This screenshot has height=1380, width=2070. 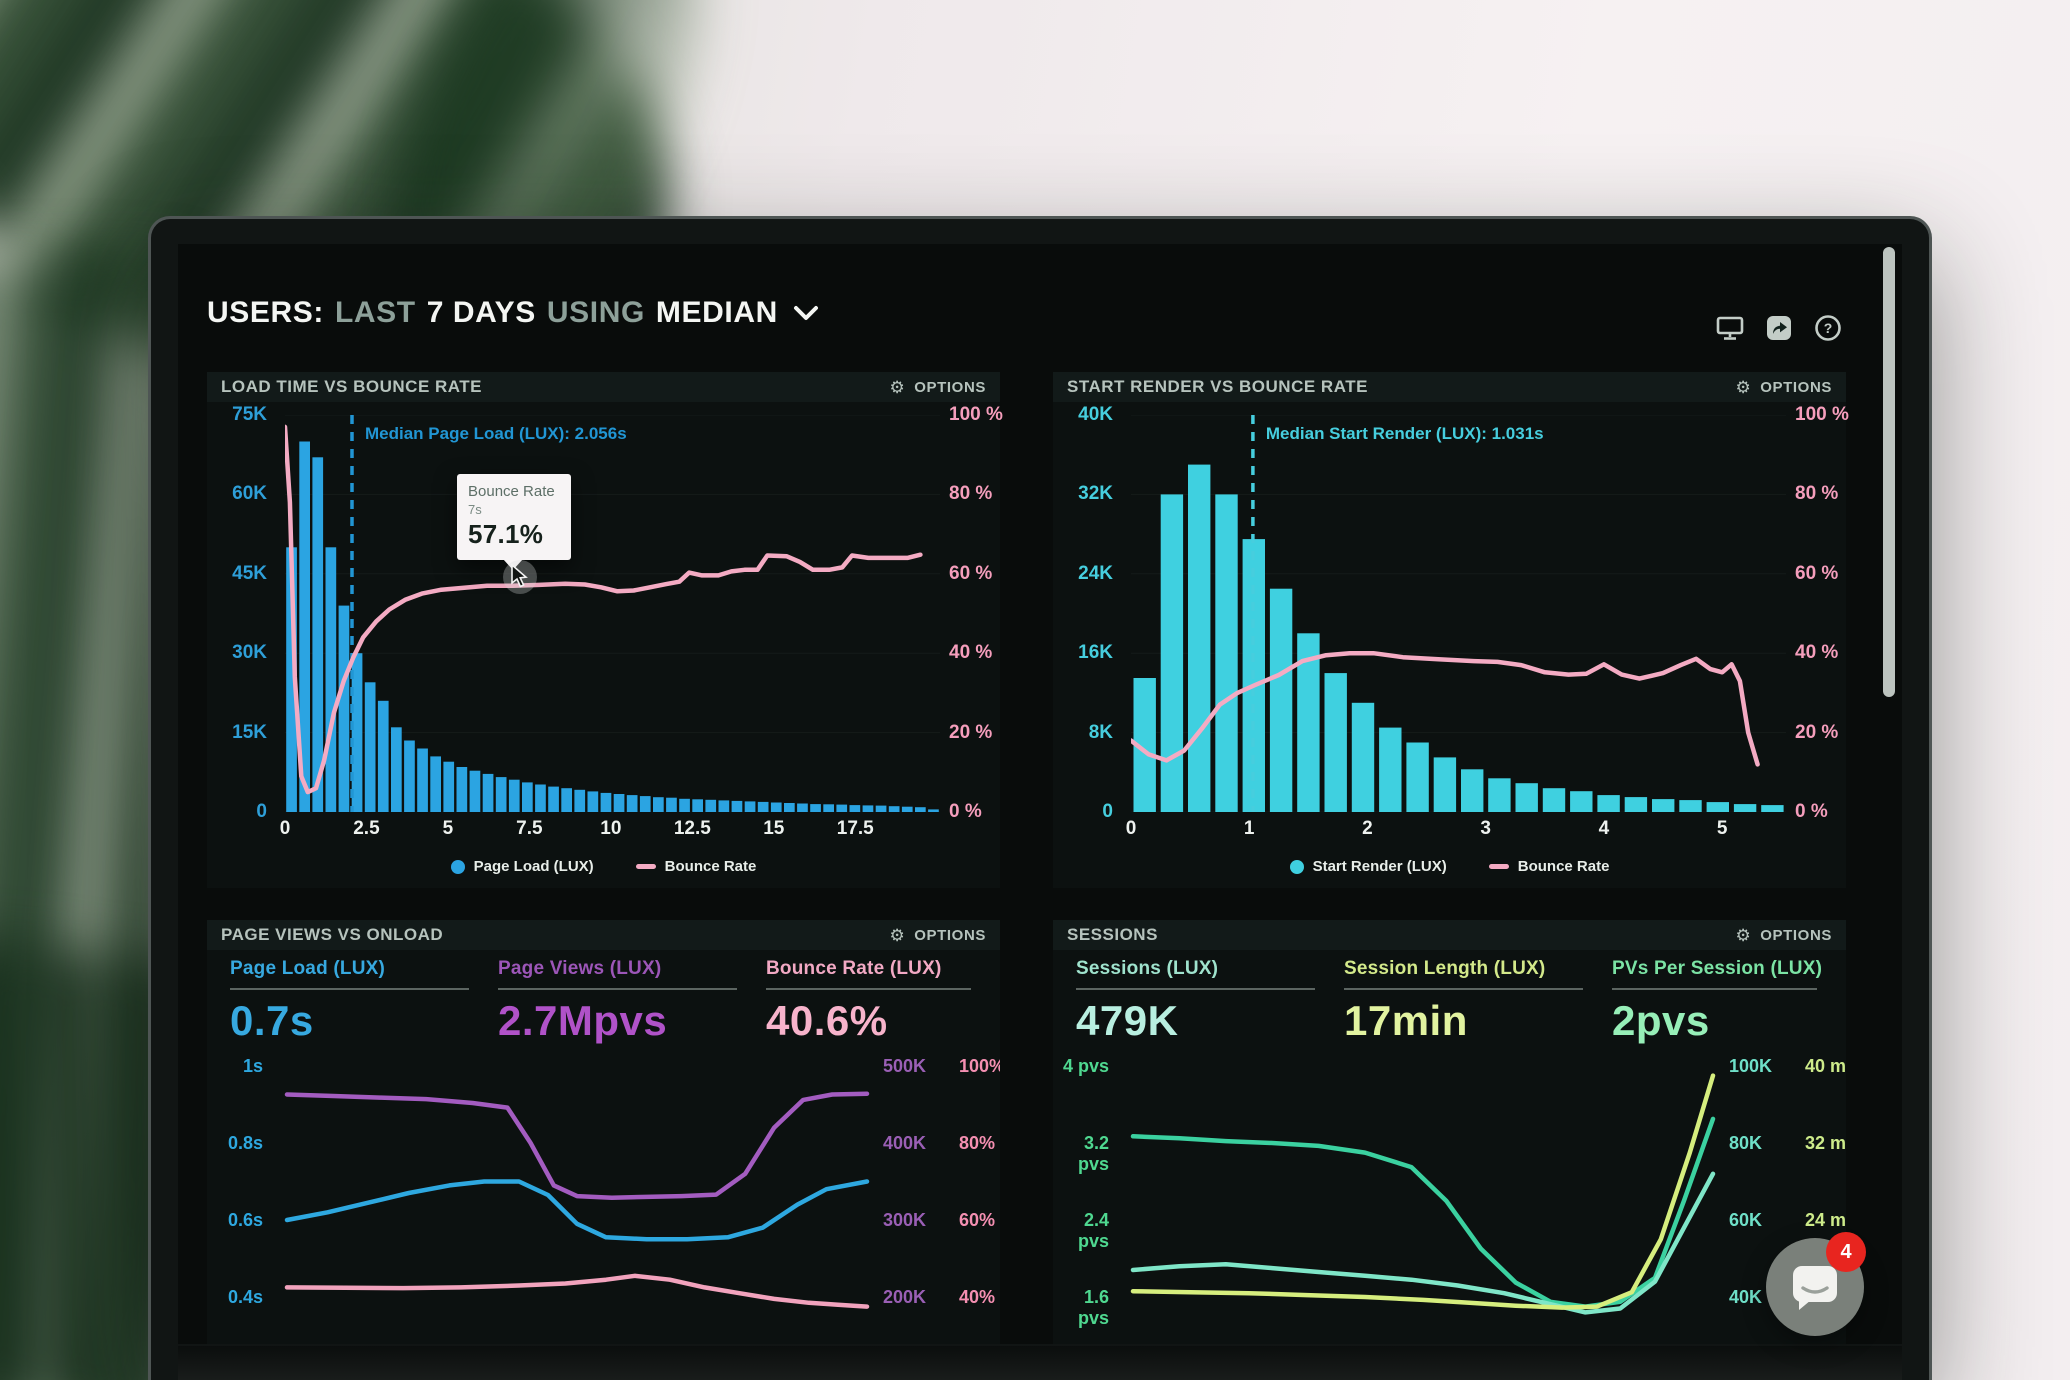 I want to click on metric-value: 2.7Mpvs, so click(x=583, y=1020).